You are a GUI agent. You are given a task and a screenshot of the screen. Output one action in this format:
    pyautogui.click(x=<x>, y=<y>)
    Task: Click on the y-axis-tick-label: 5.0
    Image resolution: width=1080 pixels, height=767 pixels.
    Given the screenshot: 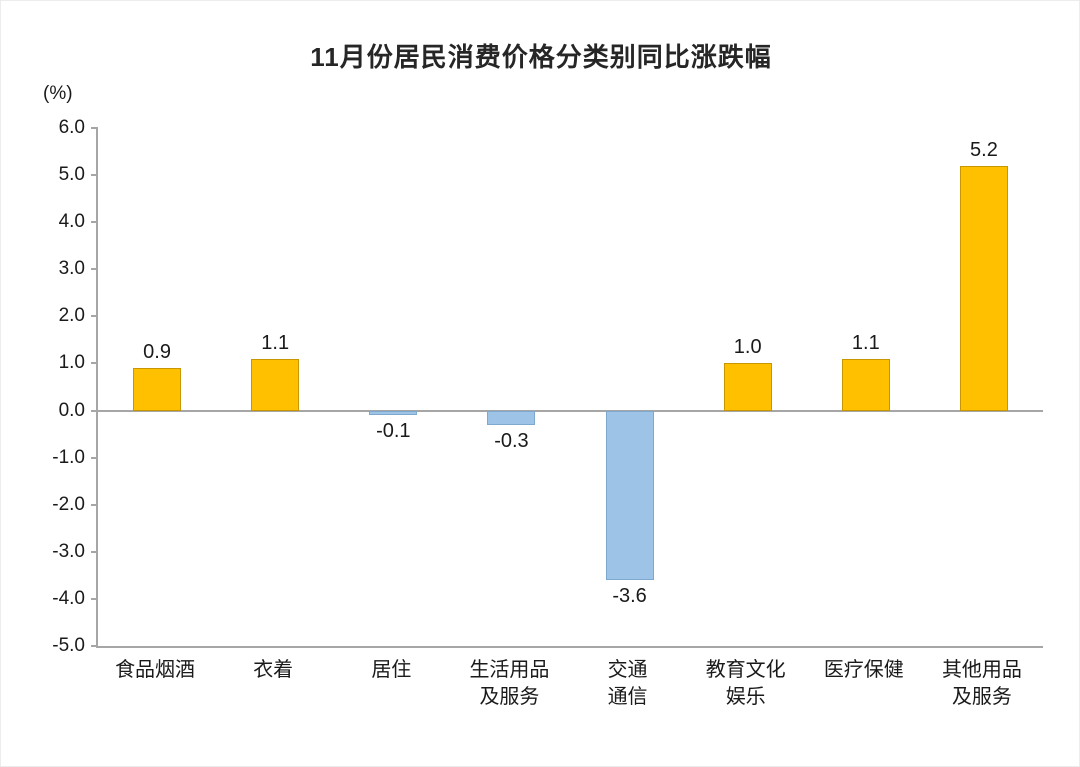 What is the action you would take?
    pyautogui.click(x=71, y=175)
    